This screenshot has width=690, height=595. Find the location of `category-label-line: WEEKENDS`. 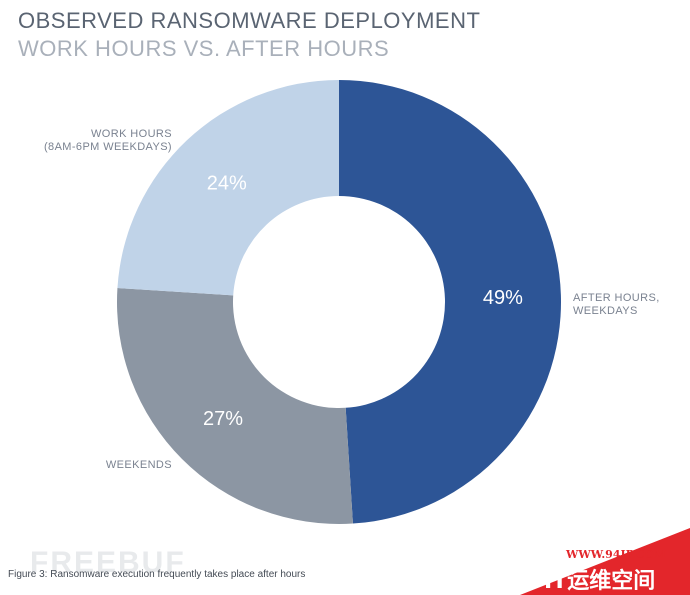

category-label-line: WEEKENDS is located at coordinates (138, 465).